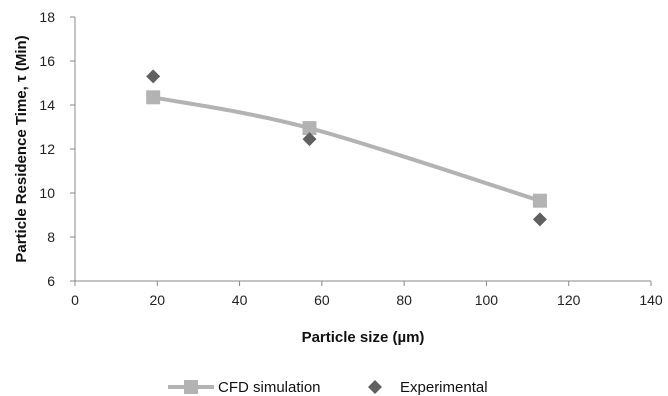  What do you see at coordinates (240, 300) in the screenshot?
I see `x-tick-label: 40` at bounding box center [240, 300].